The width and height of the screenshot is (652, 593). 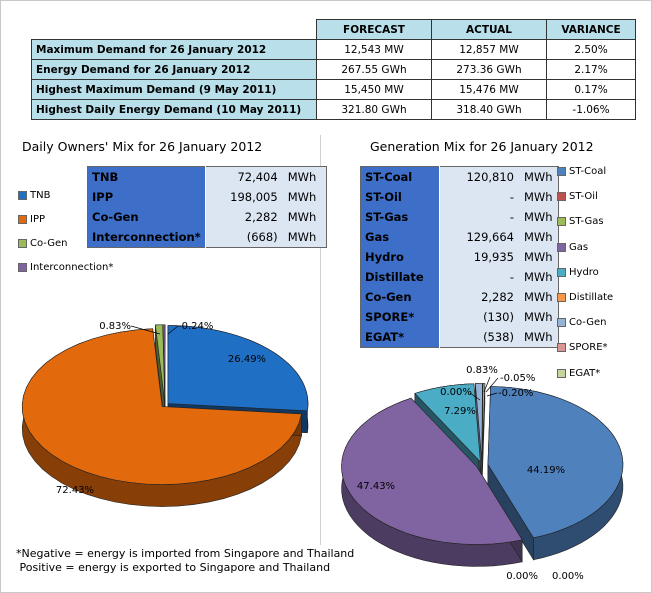 What do you see at coordinates (588, 348) in the screenshot?
I see `legend-label: SPORE*` at bounding box center [588, 348].